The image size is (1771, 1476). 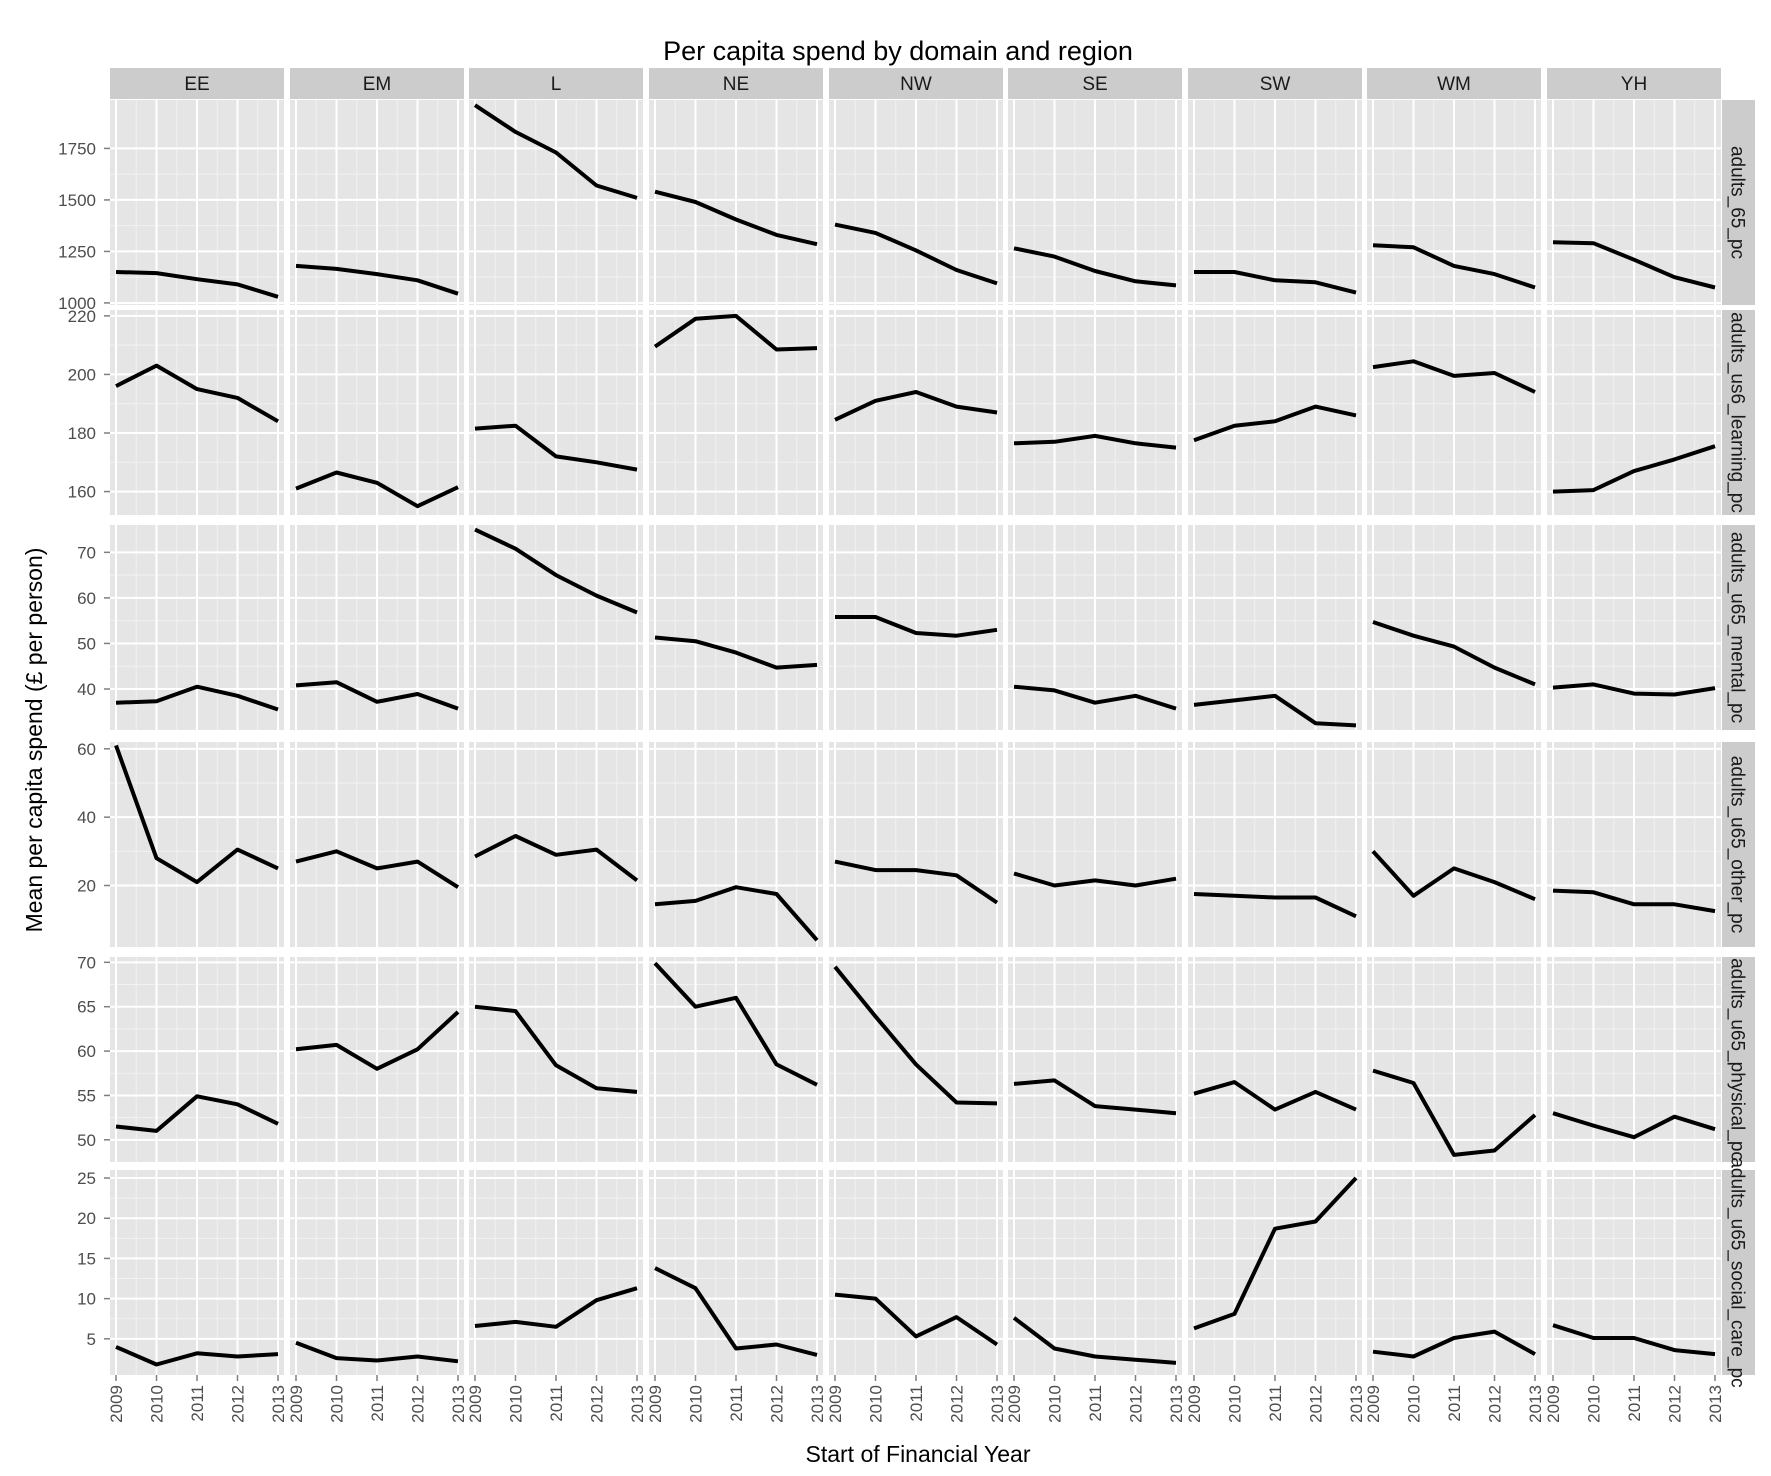 What do you see at coordinates (86, 1007) in the screenshot?
I see `y-tick-label: 65` at bounding box center [86, 1007].